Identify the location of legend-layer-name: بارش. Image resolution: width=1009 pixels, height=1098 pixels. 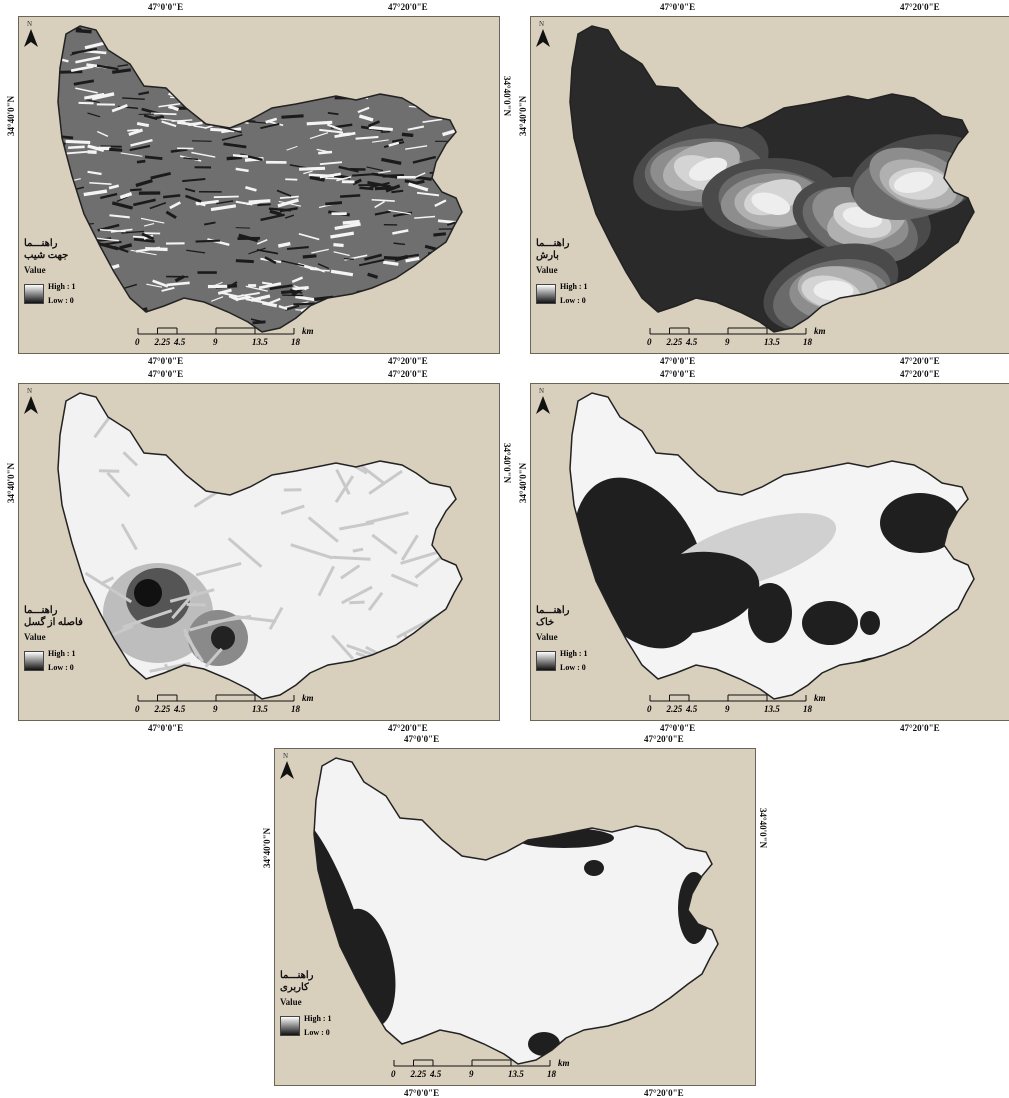
(571, 256).